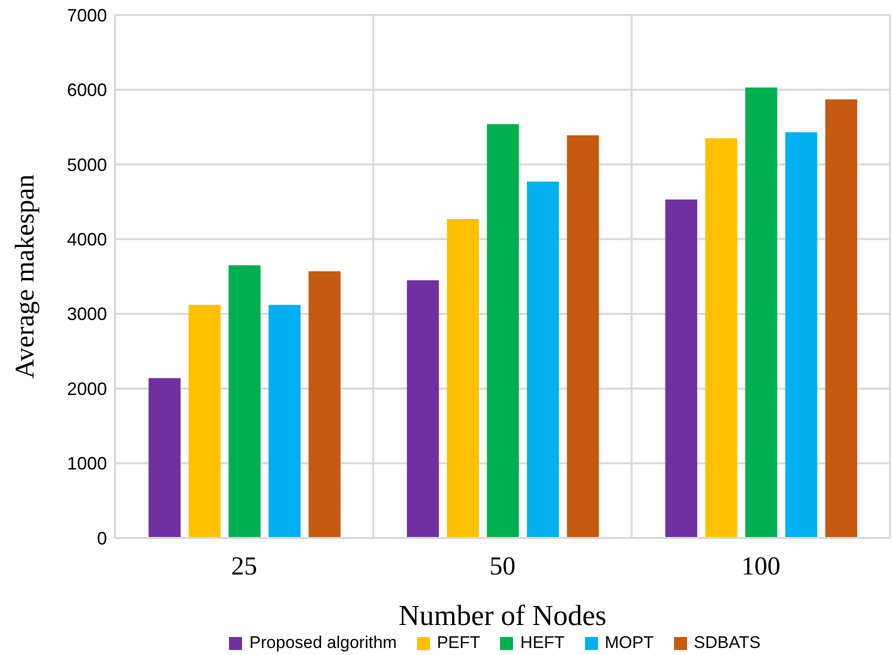 This screenshot has width=892, height=655. I want to click on legend-label: HEFT, so click(542, 643).